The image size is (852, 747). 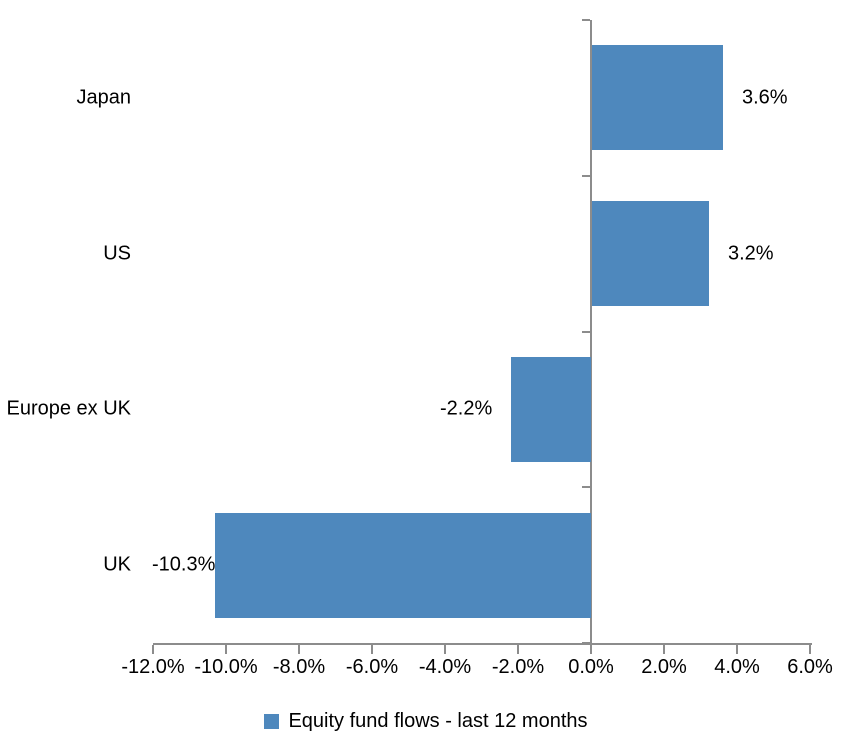 I want to click on x-tick-label: 2.0%, so click(x=664, y=667).